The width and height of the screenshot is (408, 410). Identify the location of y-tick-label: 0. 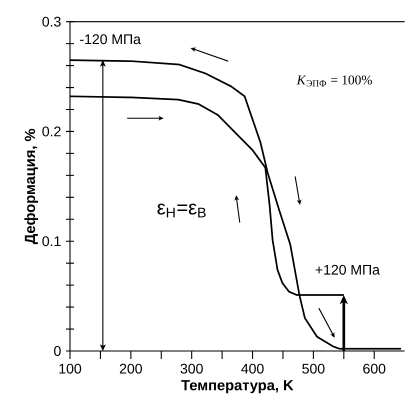
(57, 351).